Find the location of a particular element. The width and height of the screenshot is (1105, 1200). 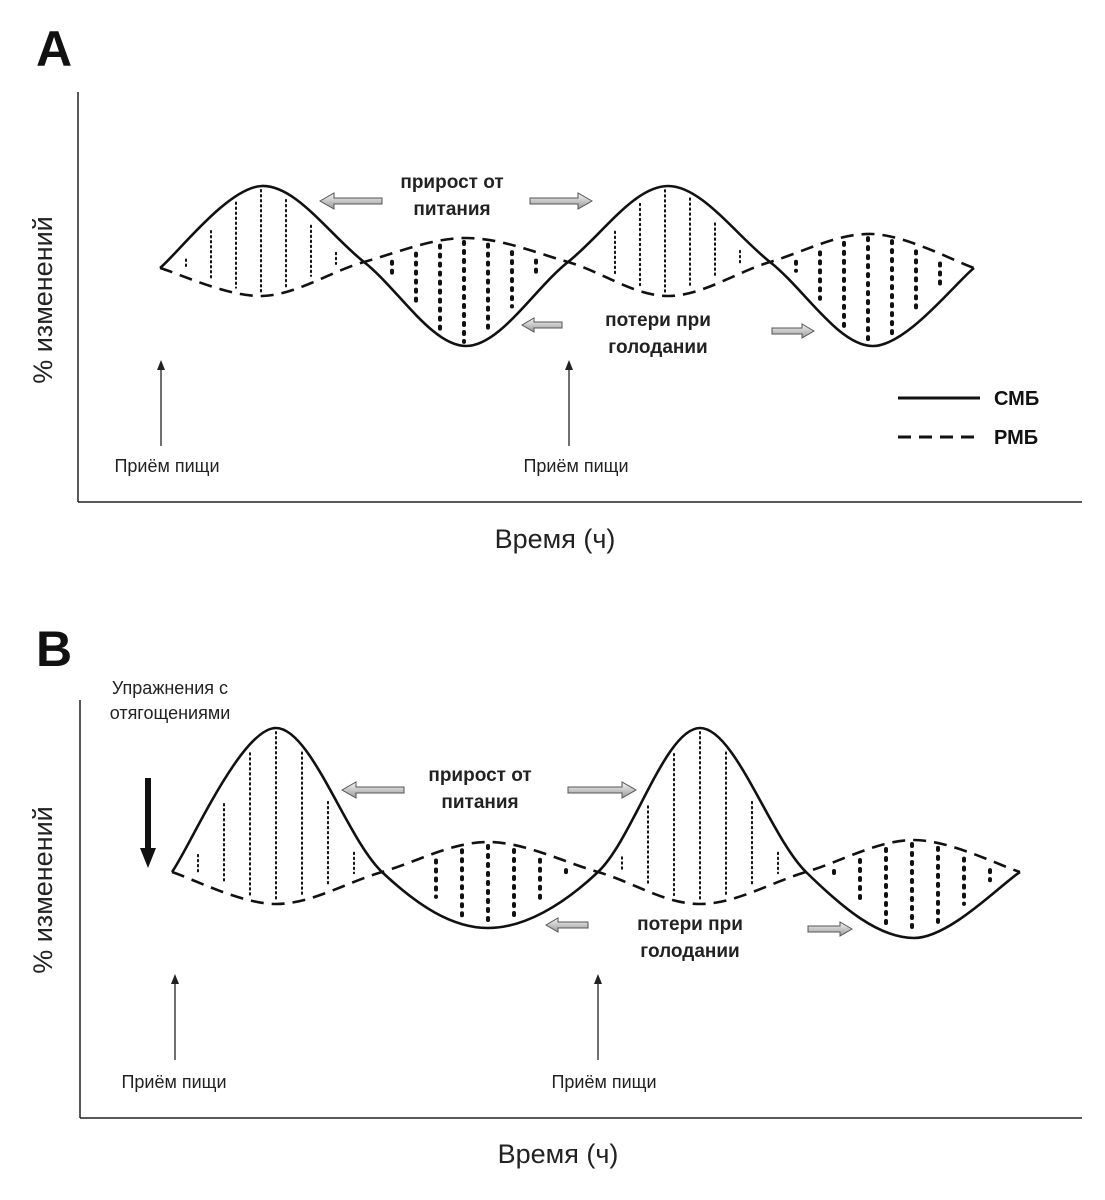

panel-a-loss-line-1: потери при is located at coordinates (658, 320).